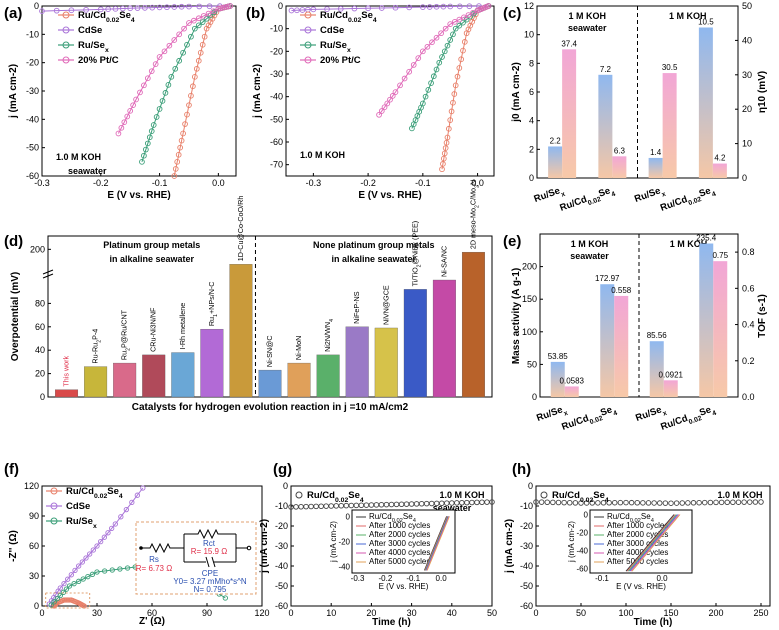  I want to click on panel-a-ytick-label: -20, so click(32, 63).